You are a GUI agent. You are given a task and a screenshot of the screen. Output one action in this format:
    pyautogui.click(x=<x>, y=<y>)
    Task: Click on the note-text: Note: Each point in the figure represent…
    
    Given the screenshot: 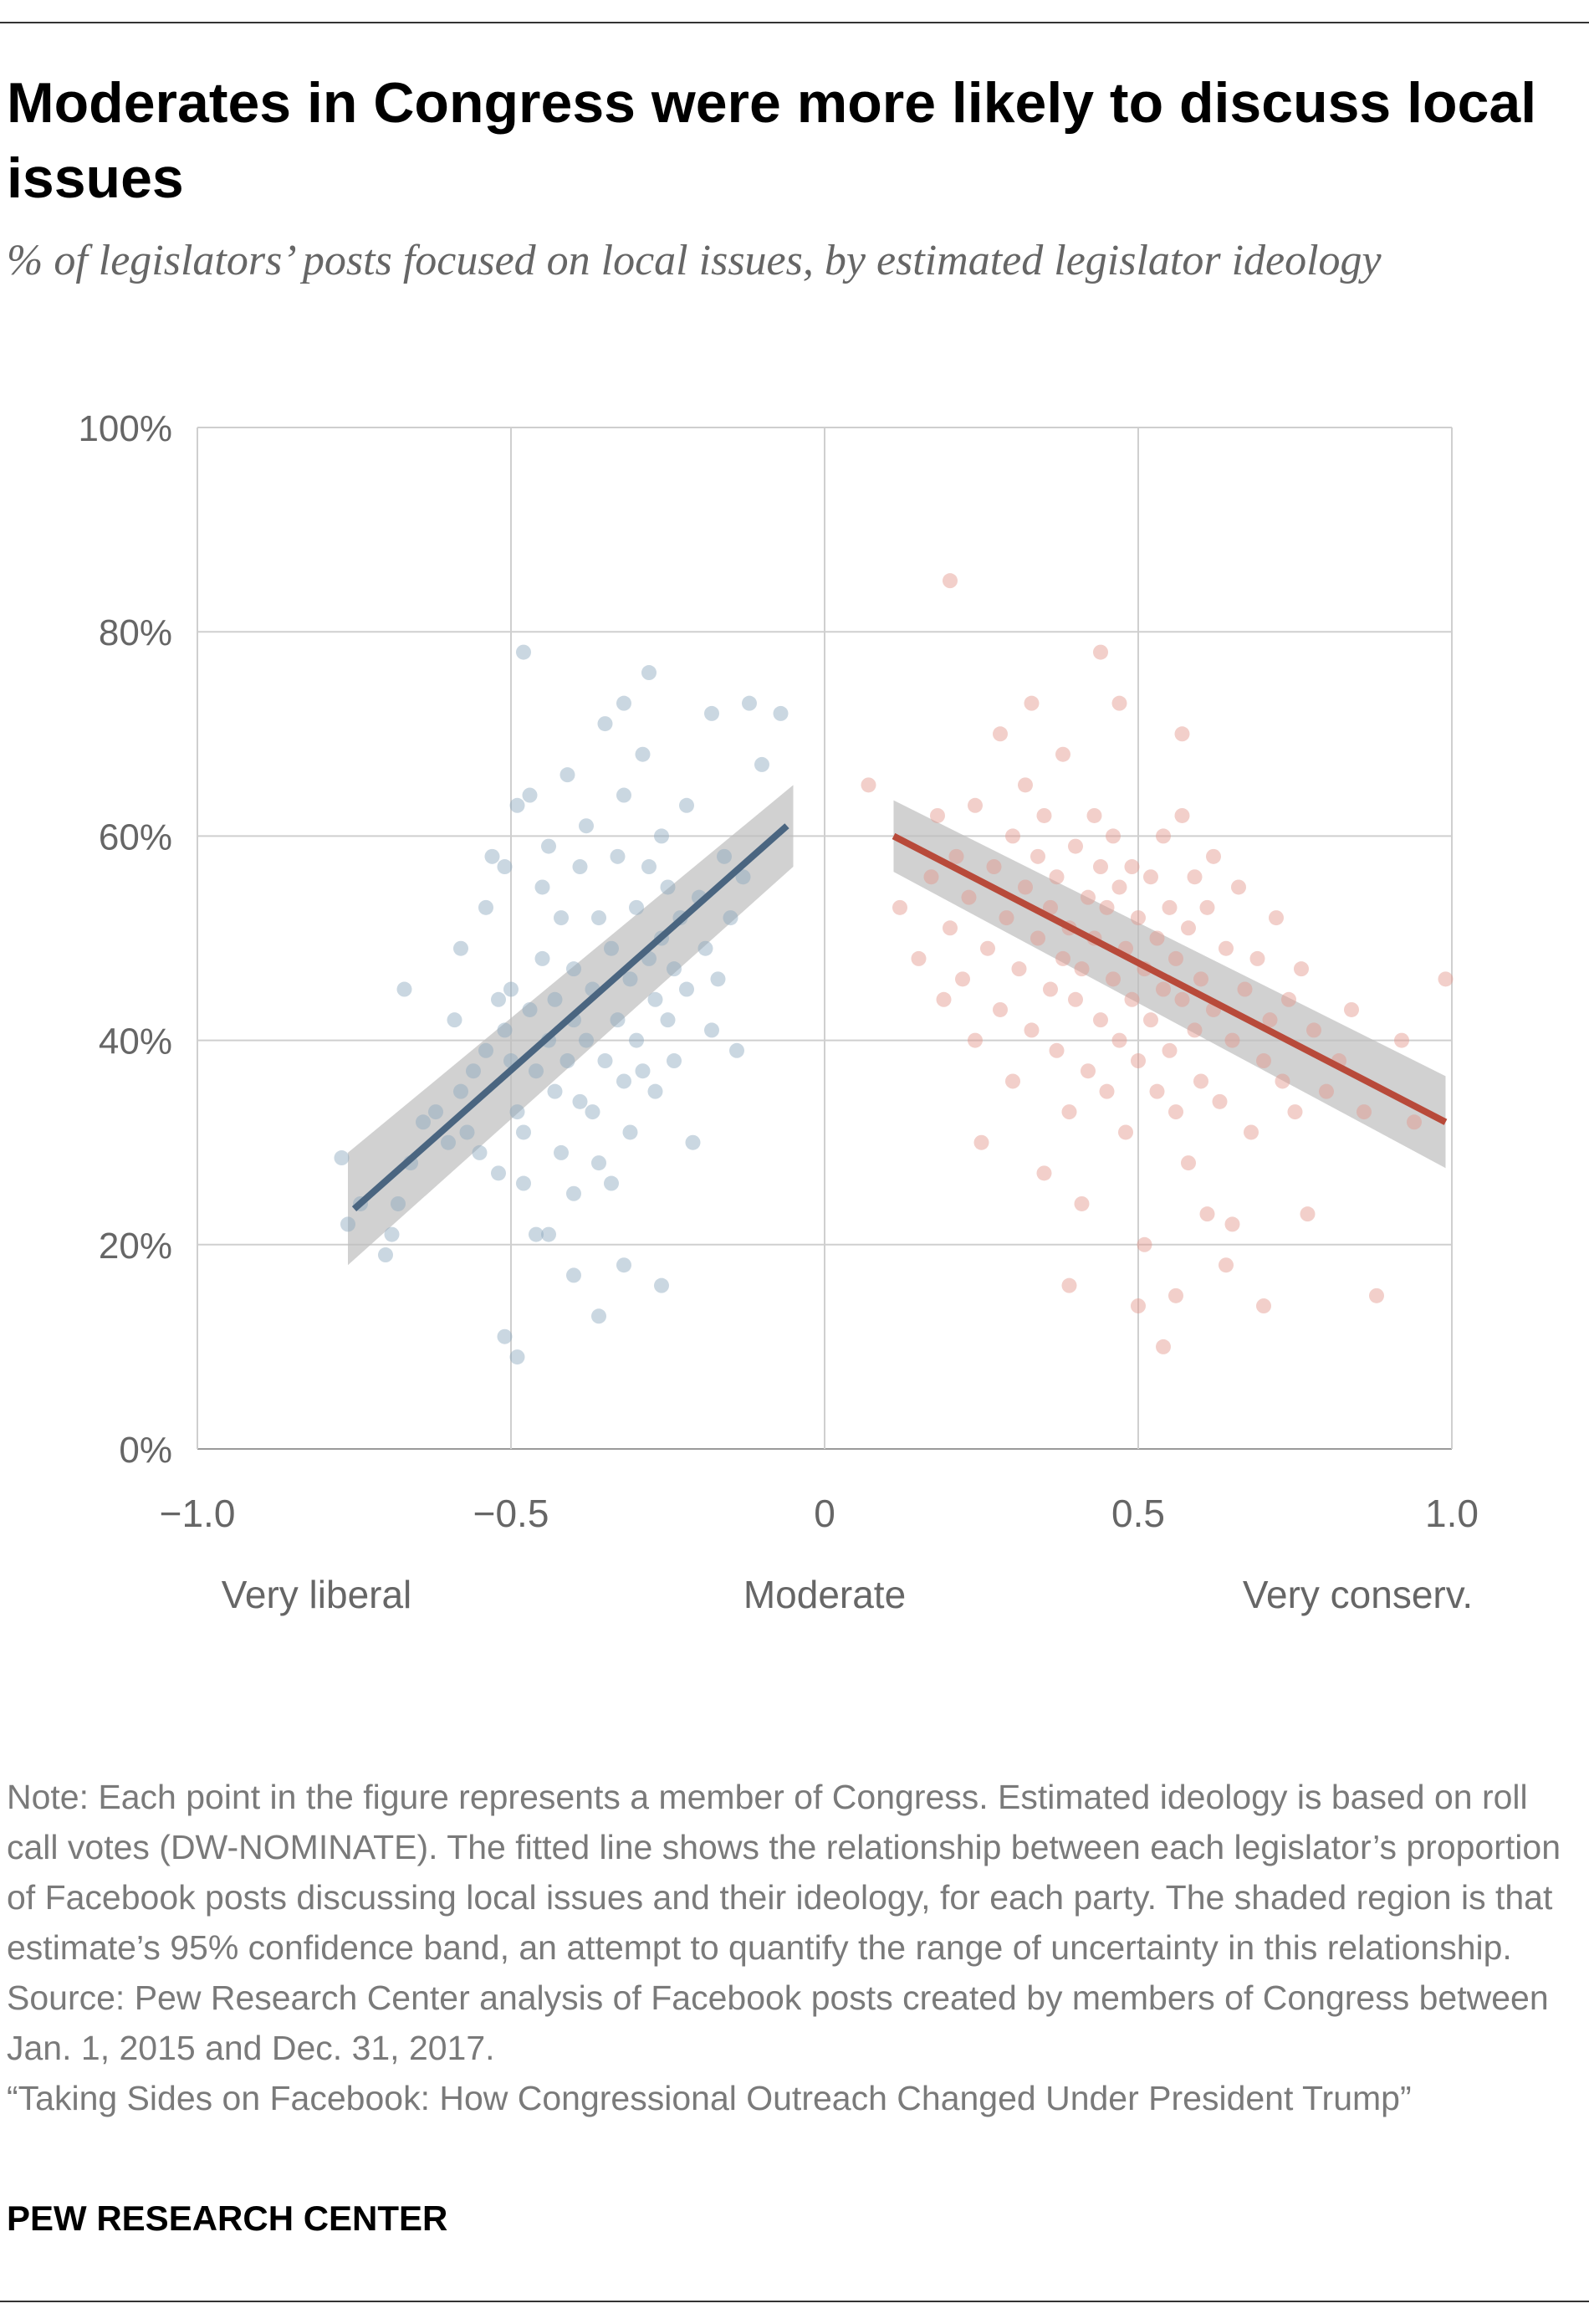 What is the action you would take?
    pyautogui.click(x=784, y=1872)
    